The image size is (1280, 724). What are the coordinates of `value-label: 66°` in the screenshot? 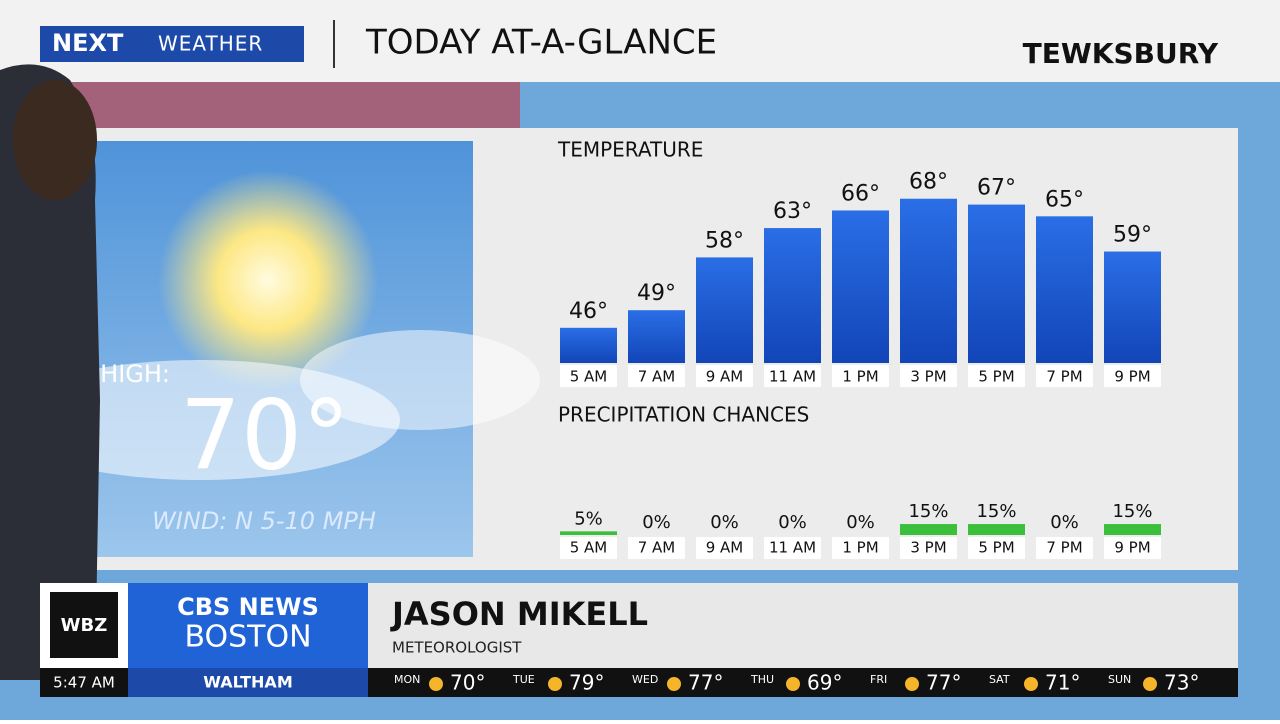 It's located at (860, 193).